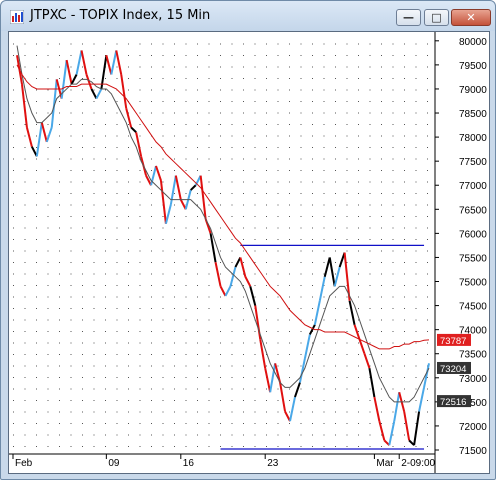 The height and width of the screenshot is (480, 496). I want to click on title-bar: JTPXC - TOPIX Index, 15 Min — □ ✕, so click(248, 16).